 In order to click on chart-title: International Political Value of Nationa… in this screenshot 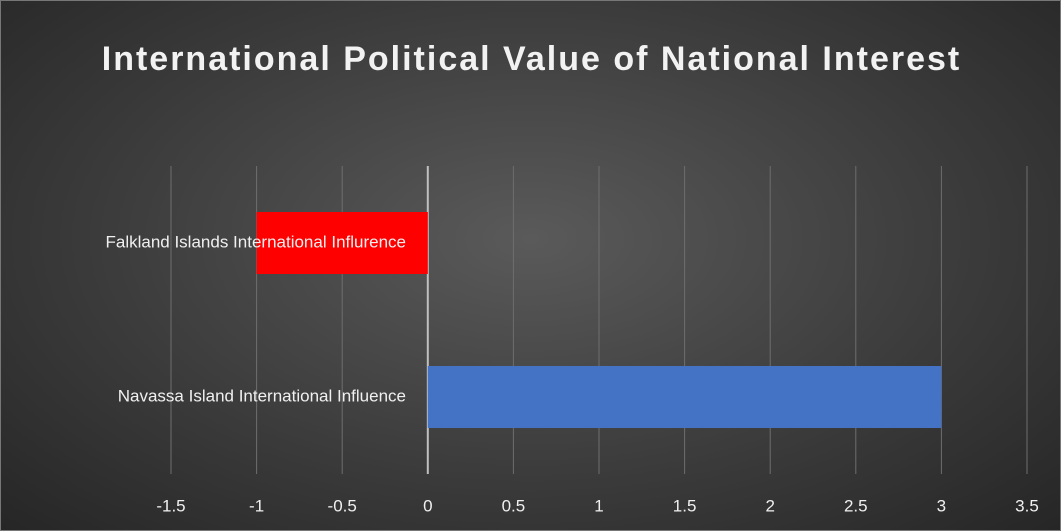, I will do `click(531, 59)`.